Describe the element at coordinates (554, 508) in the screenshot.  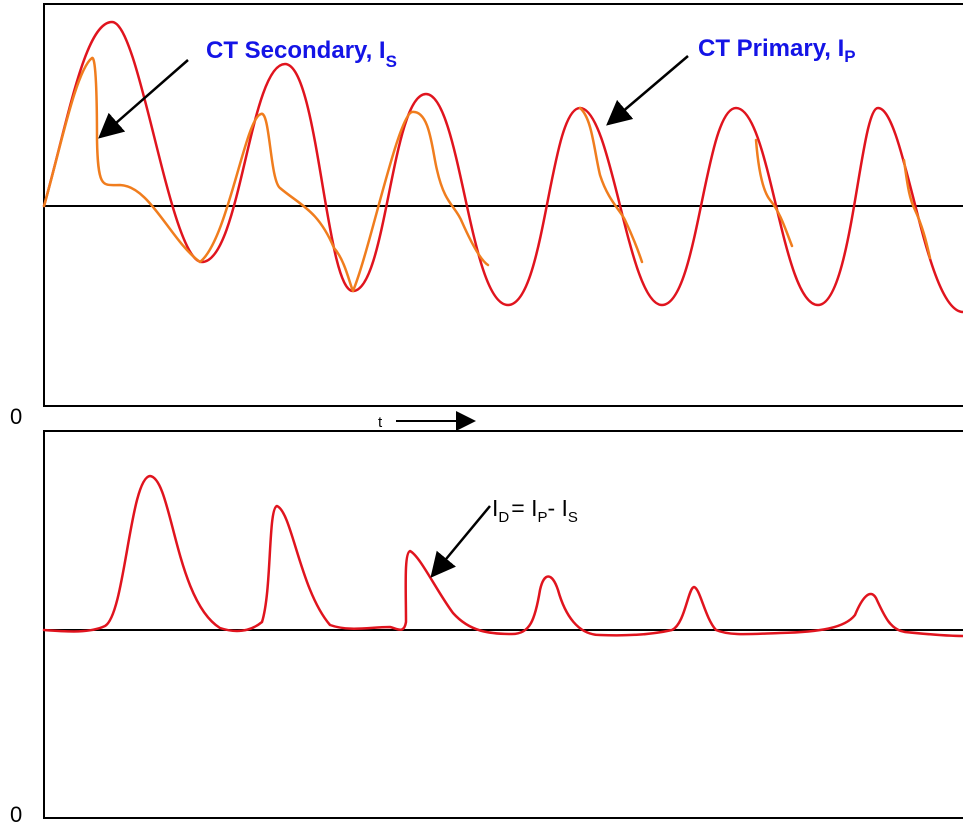
I see `eq-minus: -` at that location.